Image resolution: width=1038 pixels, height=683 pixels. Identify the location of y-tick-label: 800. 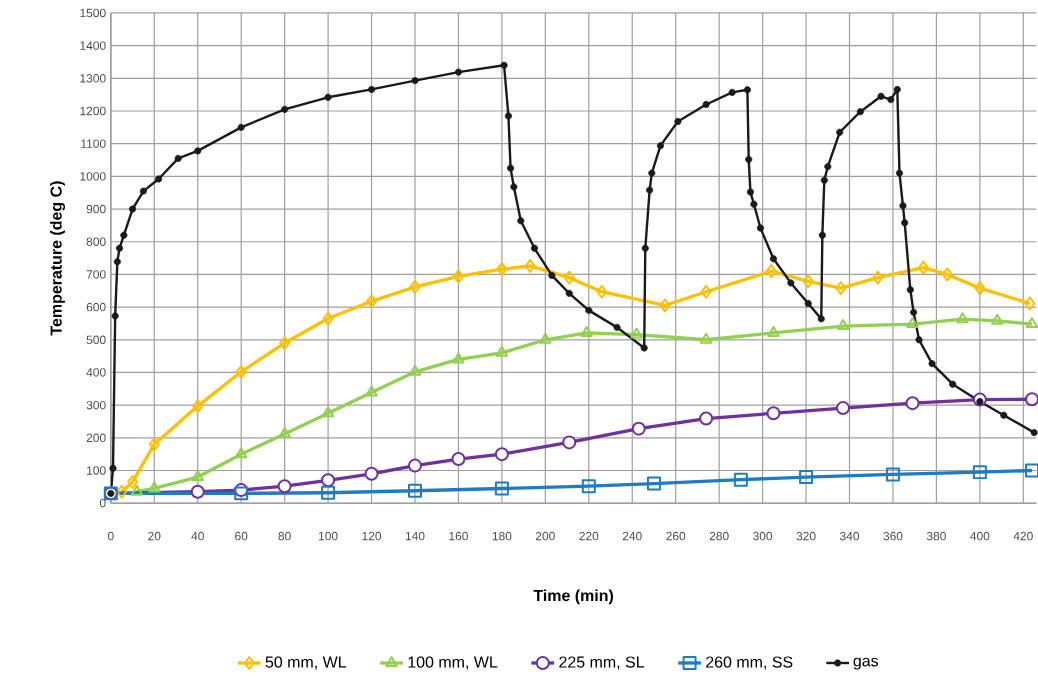
(96, 242).